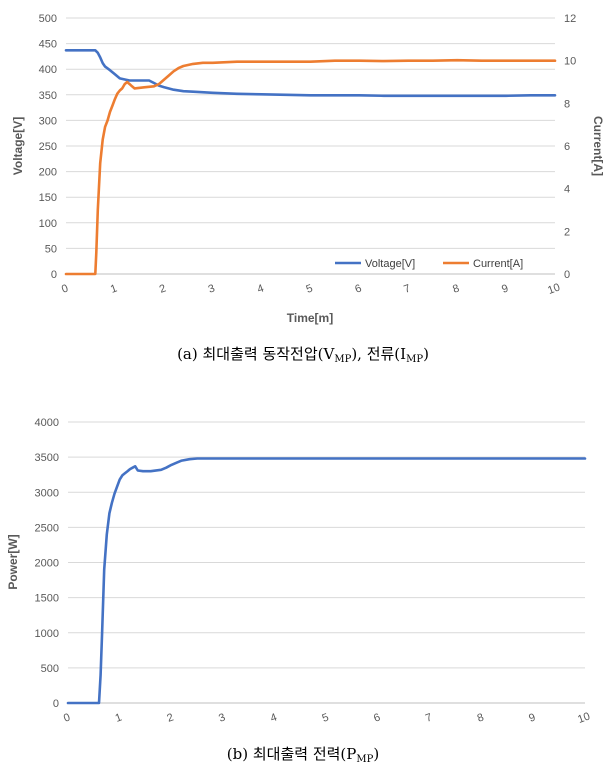 The height and width of the screenshot is (776, 607). Describe the element at coordinates (48, 96) in the screenshot. I see `y-tick-label: 350` at that location.